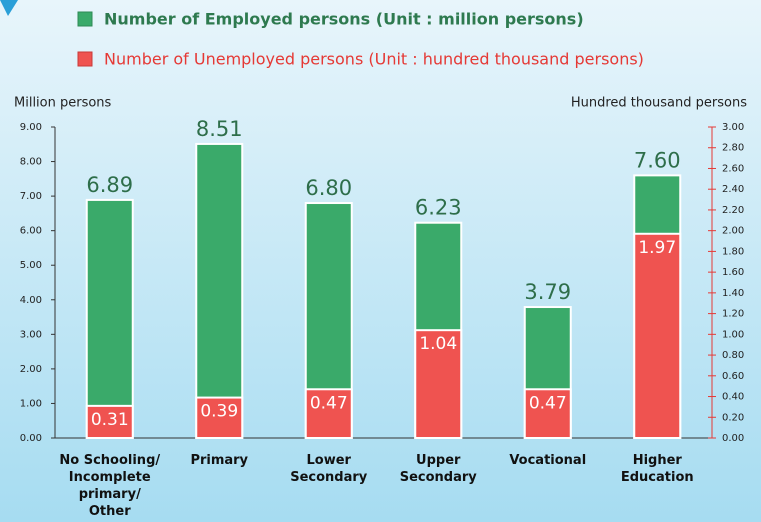 Image resolution: width=761 pixels, height=522 pixels. I want to click on y-tick-label: 7.00, so click(31, 196).